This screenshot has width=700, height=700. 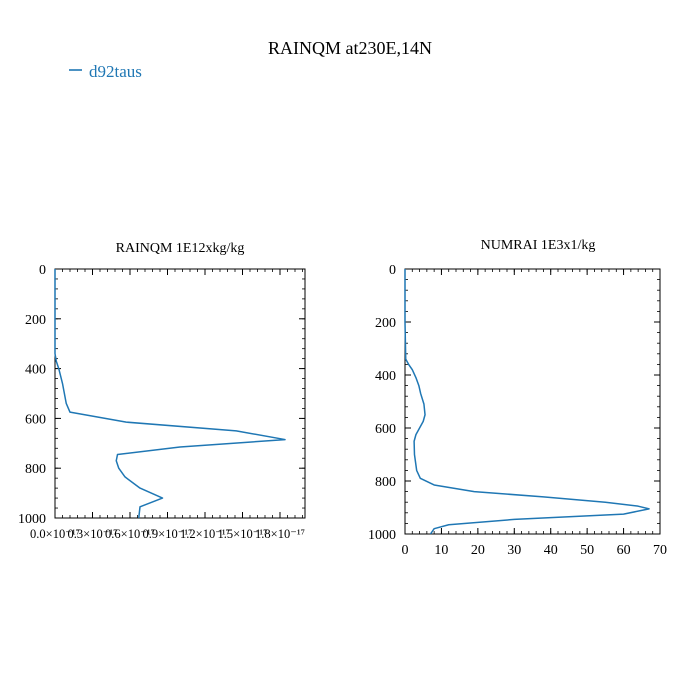 I want to click on numrai-y-tick-label: 600, so click(x=385, y=429).